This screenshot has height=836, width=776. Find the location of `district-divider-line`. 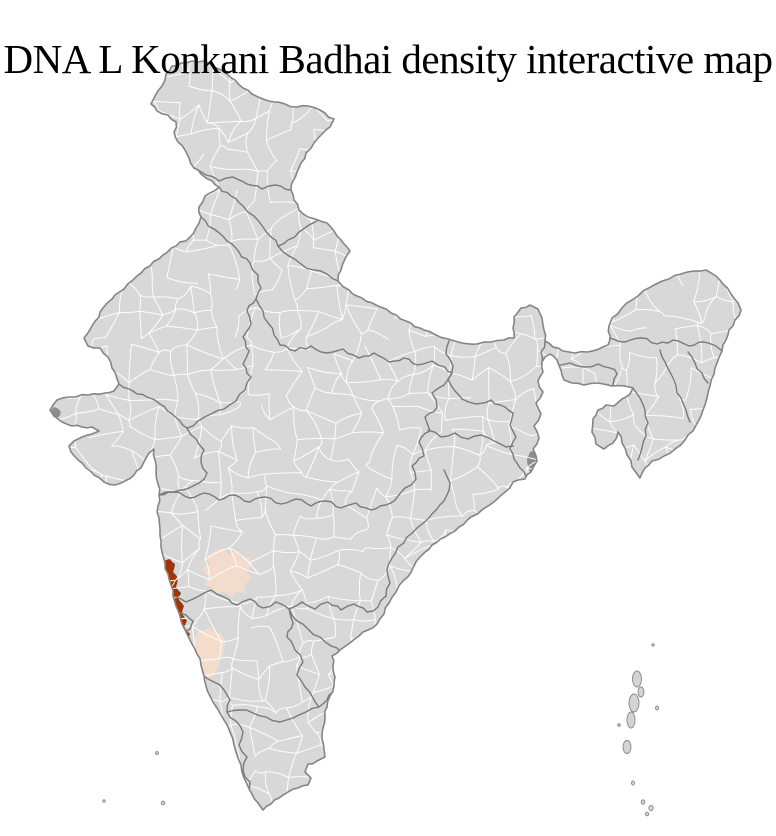

district-divider-line is located at coordinates (179, 619).